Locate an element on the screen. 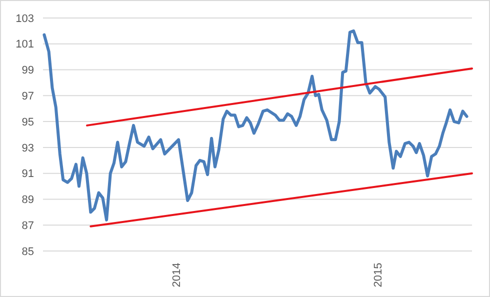  y-tick-label: 89 is located at coordinates (28, 200).